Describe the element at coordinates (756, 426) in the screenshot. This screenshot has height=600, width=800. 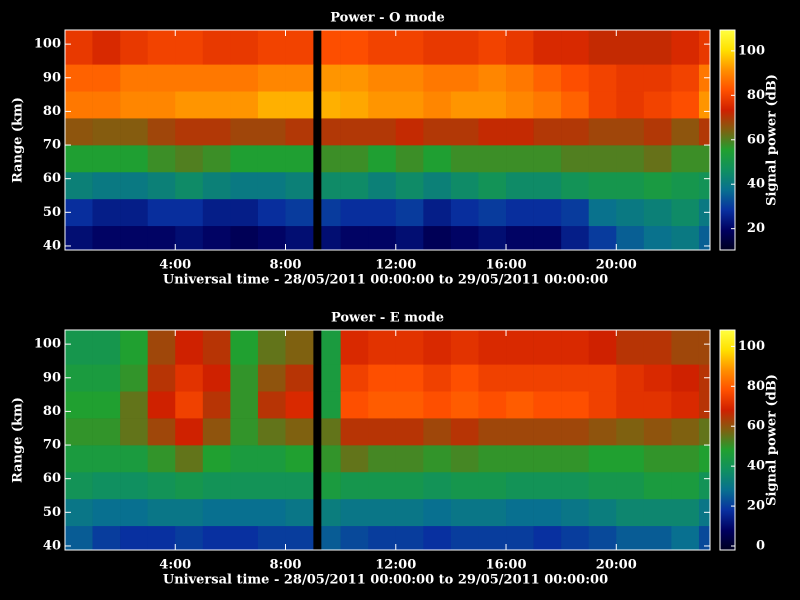
I see `colorbar-tick-label: 60` at that location.